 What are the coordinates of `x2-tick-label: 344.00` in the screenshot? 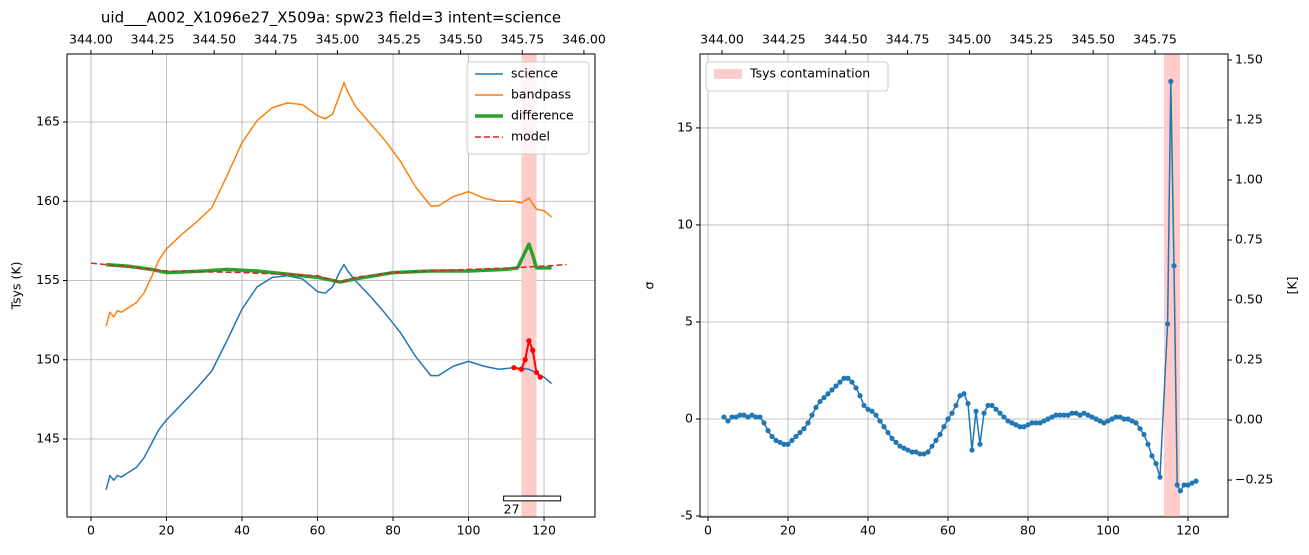 It's located at (722, 39).